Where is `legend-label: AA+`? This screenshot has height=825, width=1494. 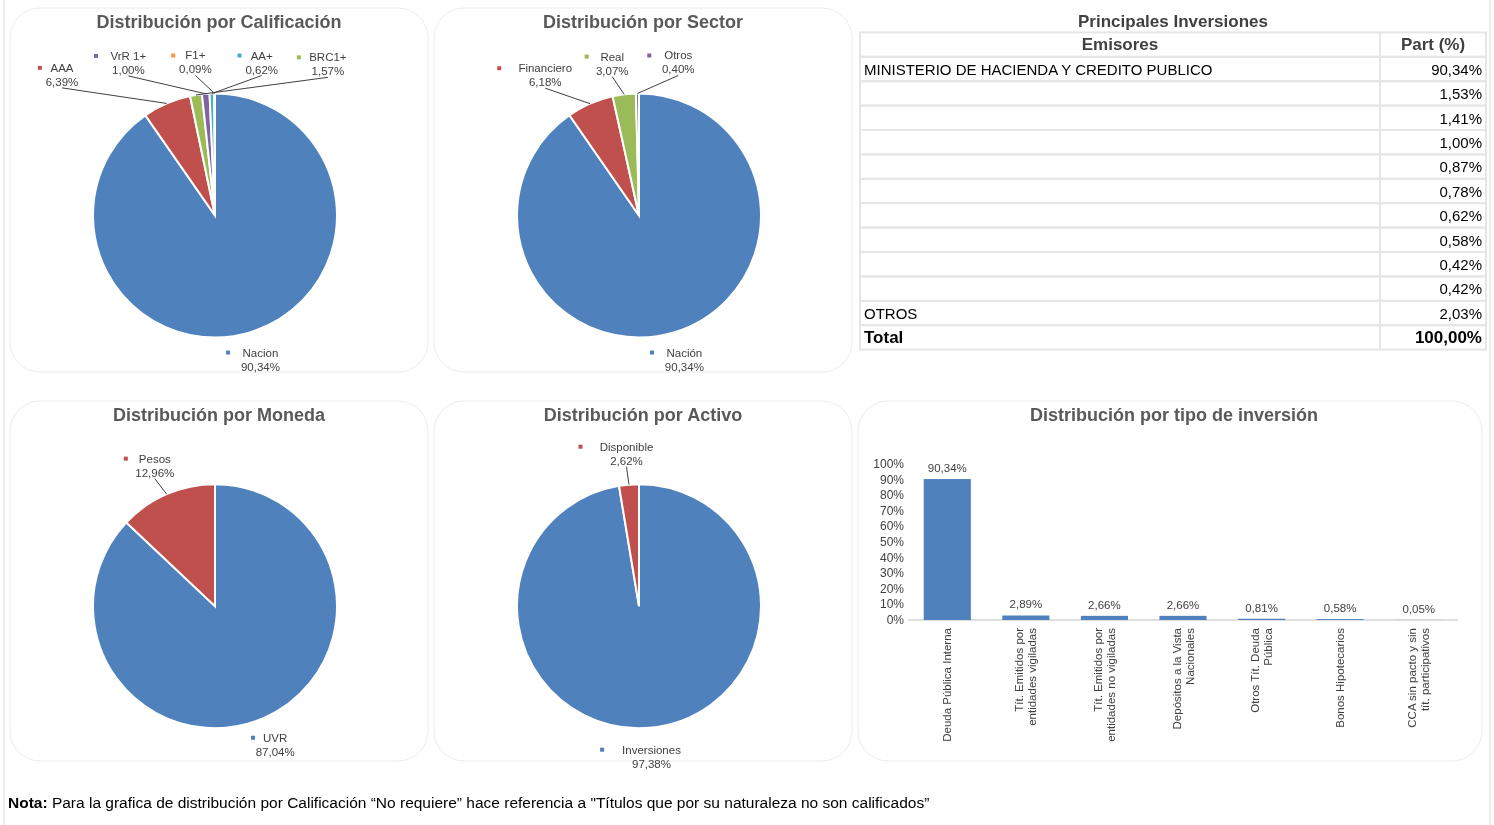
legend-label: AA+ is located at coordinates (262, 55).